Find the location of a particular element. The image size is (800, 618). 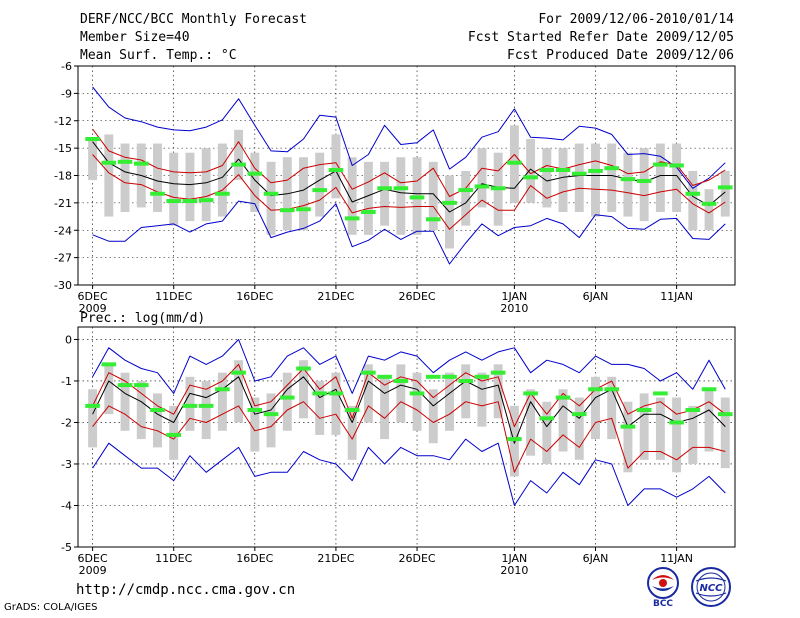

temp-ytick-label: -15 is located at coordinates (63, 148).